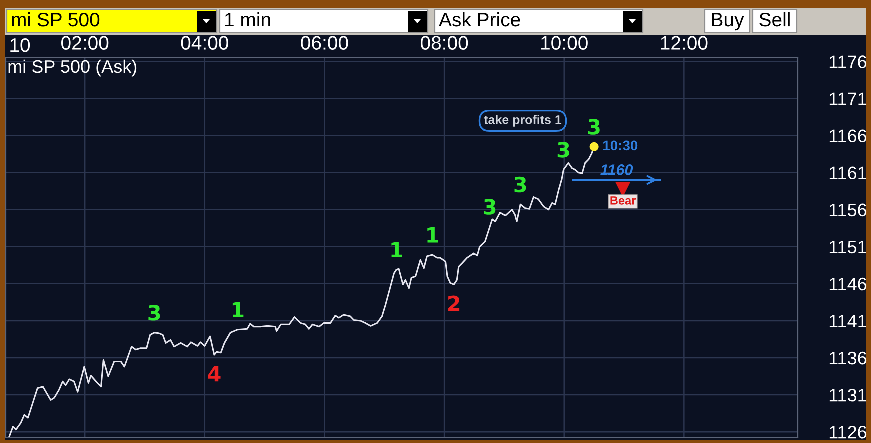 The height and width of the screenshot is (443, 871). Describe the element at coordinates (684, 43) in the screenshot. I see `x-tick-label: 12:00` at that location.